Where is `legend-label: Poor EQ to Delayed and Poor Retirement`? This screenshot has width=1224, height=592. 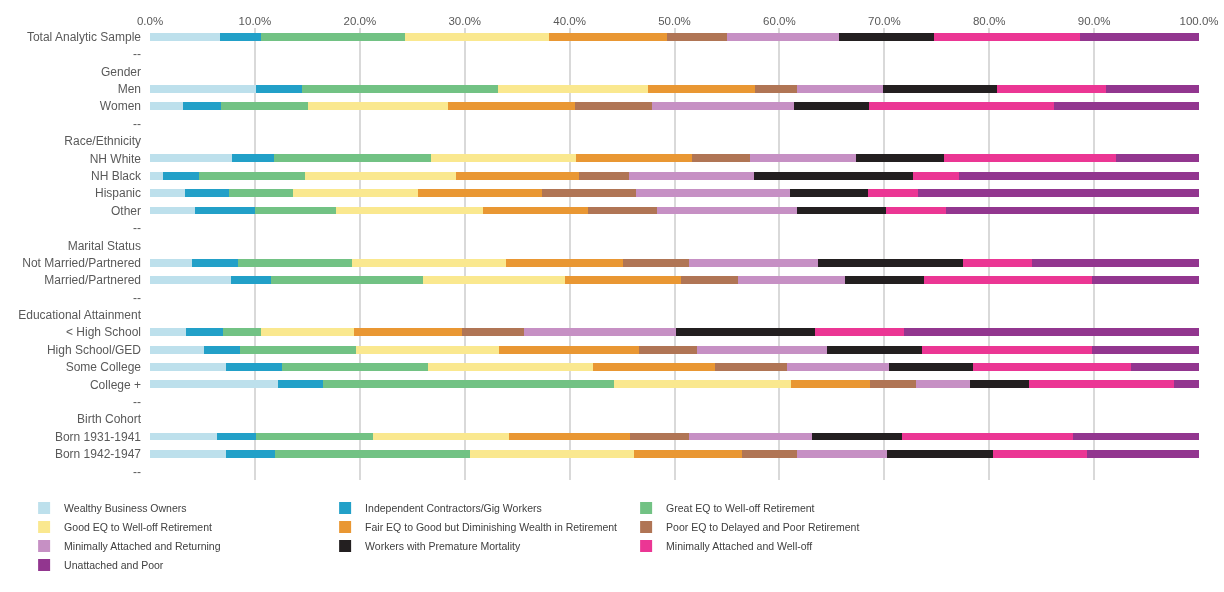
legend-label: Poor EQ to Delayed and Poor Retirement is located at coordinates (763, 527).